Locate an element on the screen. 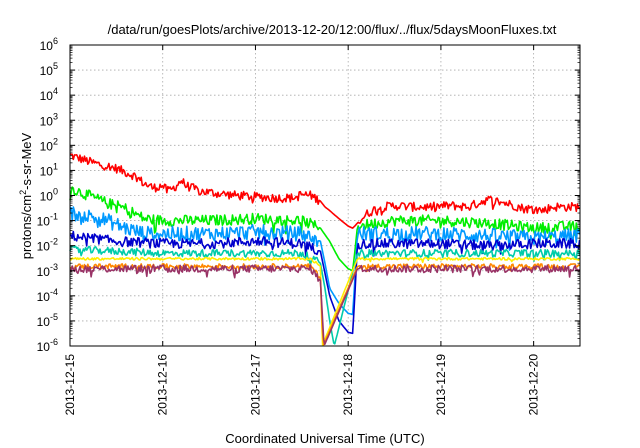 The image size is (640, 448). y-tick-label: 10⁴ is located at coordinates (49, 94).